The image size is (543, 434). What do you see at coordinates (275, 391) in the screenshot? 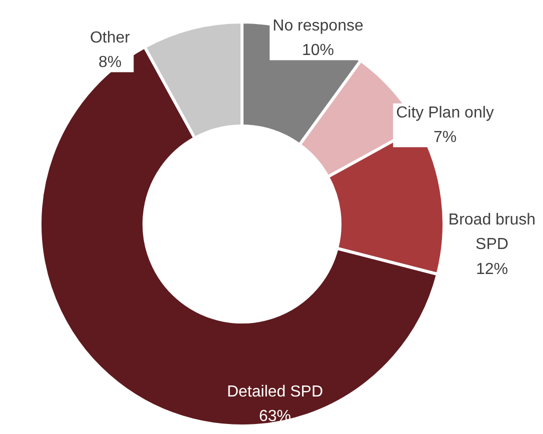
I see `slice-label: Detailed SPD` at bounding box center [275, 391].